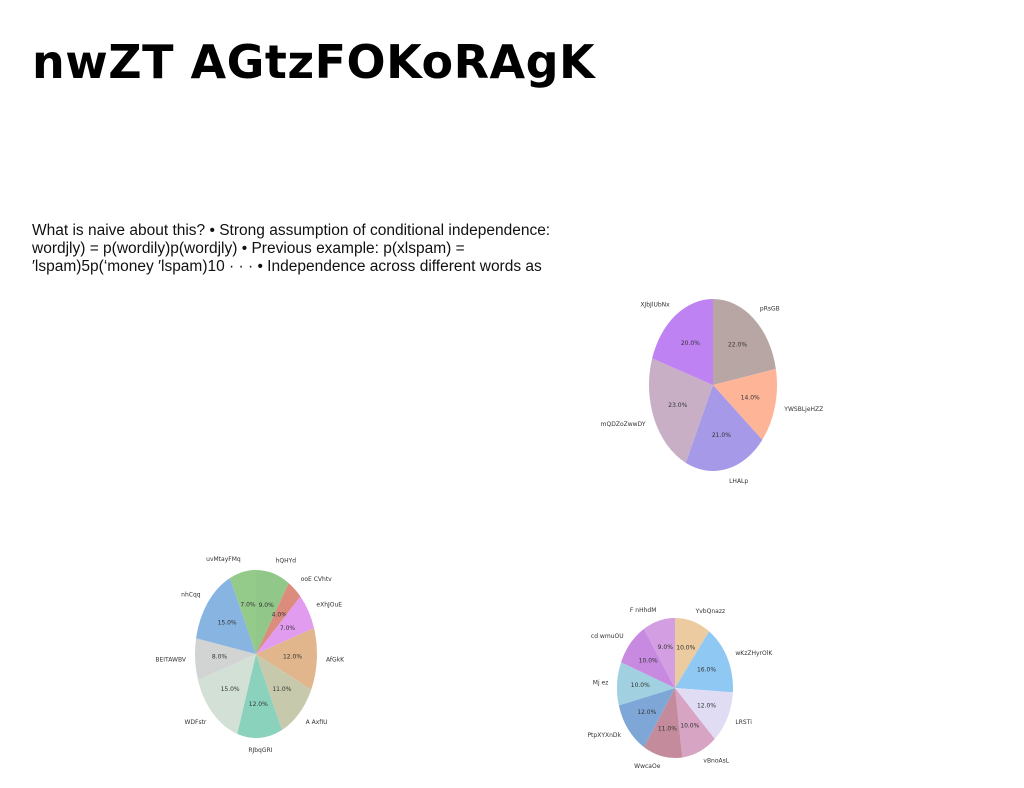  What do you see at coordinates (754, 653) in the screenshot?
I see `pie-category-label: wKzZHyrOlK` at bounding box center [754, 653].